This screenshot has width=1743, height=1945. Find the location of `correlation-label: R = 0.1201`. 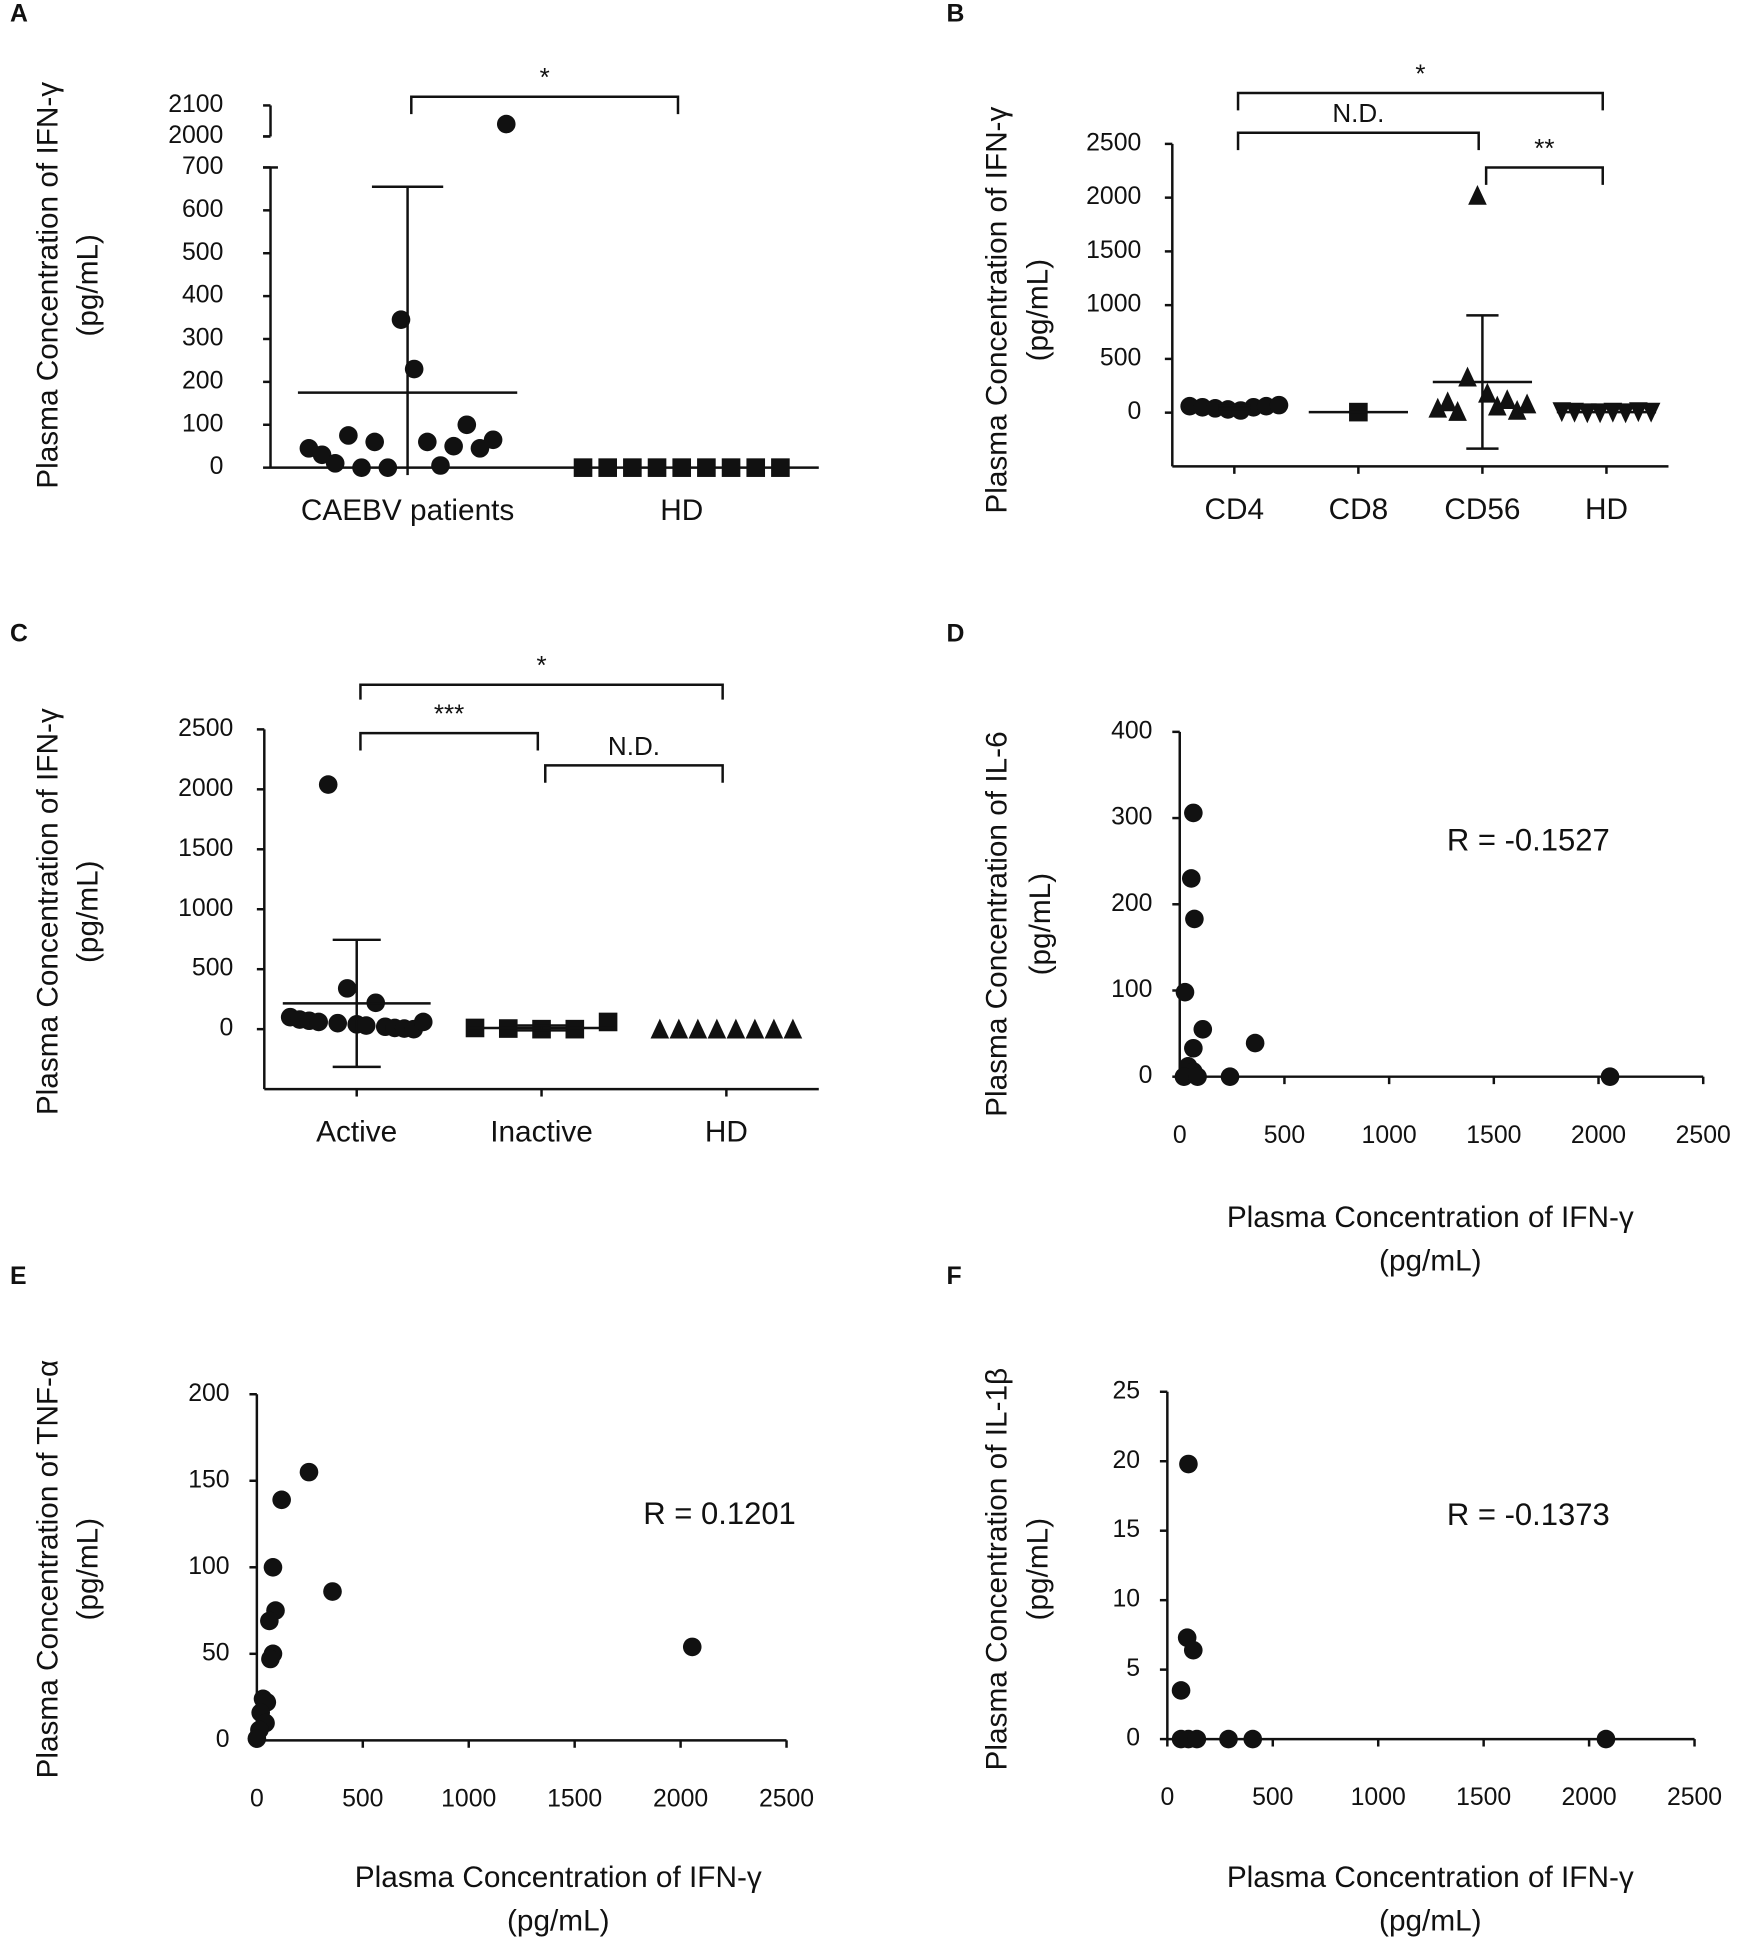

correlation-label: R = 0.1201 is located at coordinates (719, 1513).